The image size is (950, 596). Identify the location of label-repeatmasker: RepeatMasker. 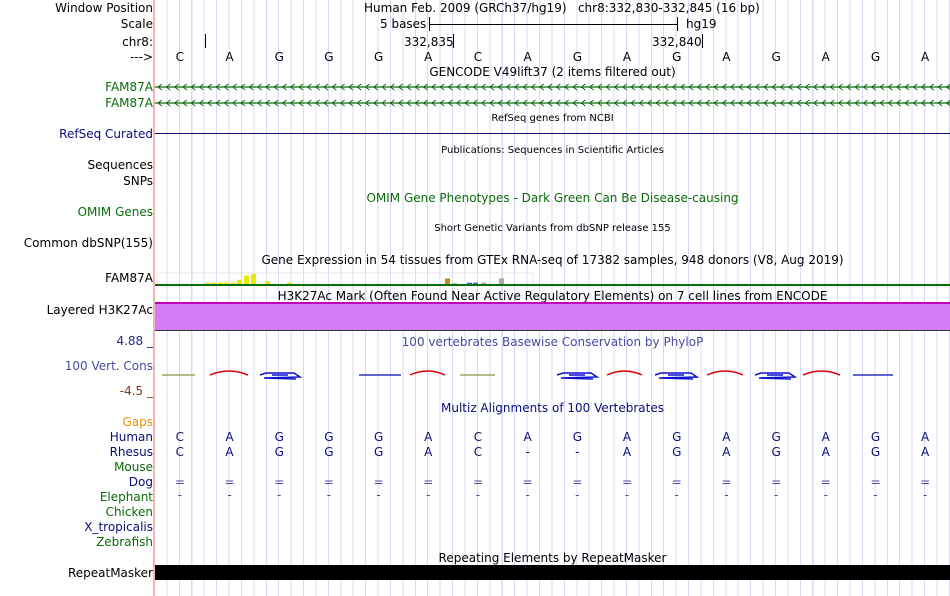
(110, 573).